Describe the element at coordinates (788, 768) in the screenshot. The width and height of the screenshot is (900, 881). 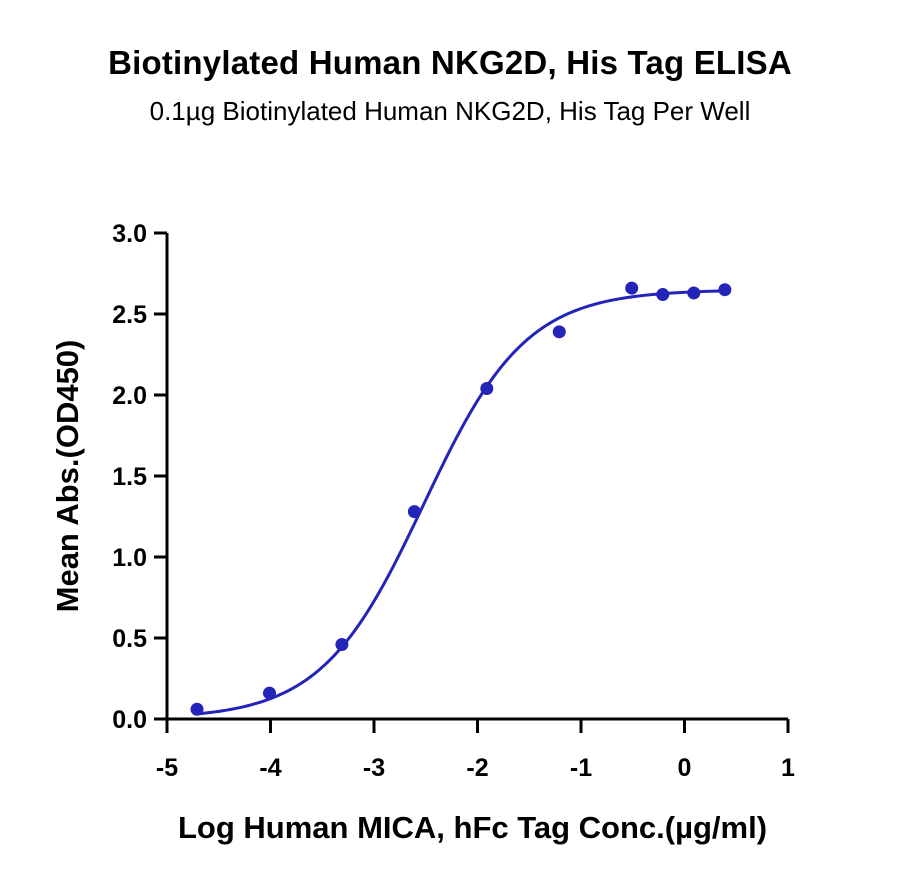
I see `x-tick-label: 1` at that location.